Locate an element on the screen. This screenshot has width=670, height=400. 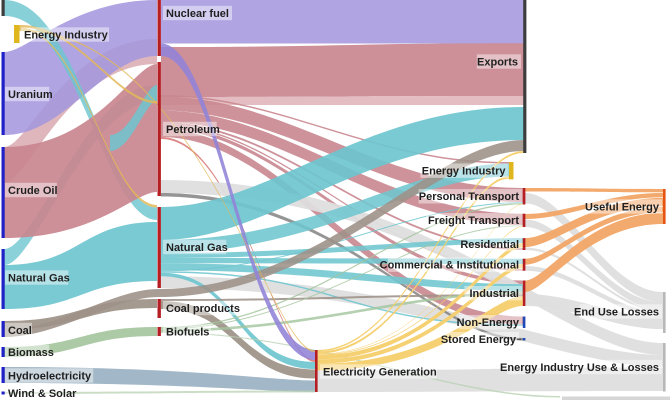
svg-text: Stored Energy is located at coordinates (479, 340).